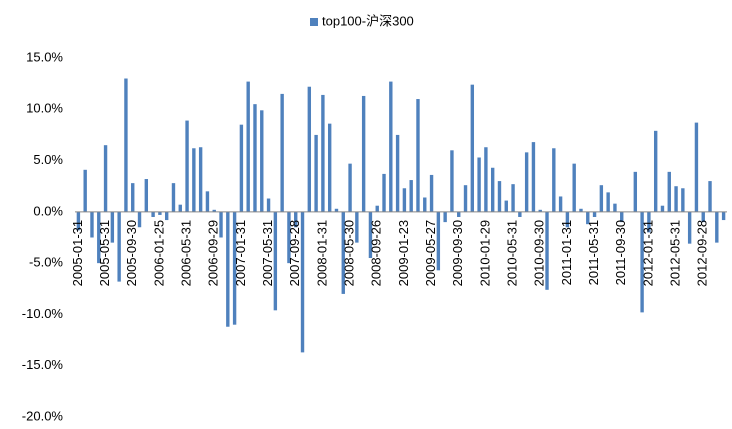  I want to click on x-tick-label: 2009-05-27, so click(430, 253).